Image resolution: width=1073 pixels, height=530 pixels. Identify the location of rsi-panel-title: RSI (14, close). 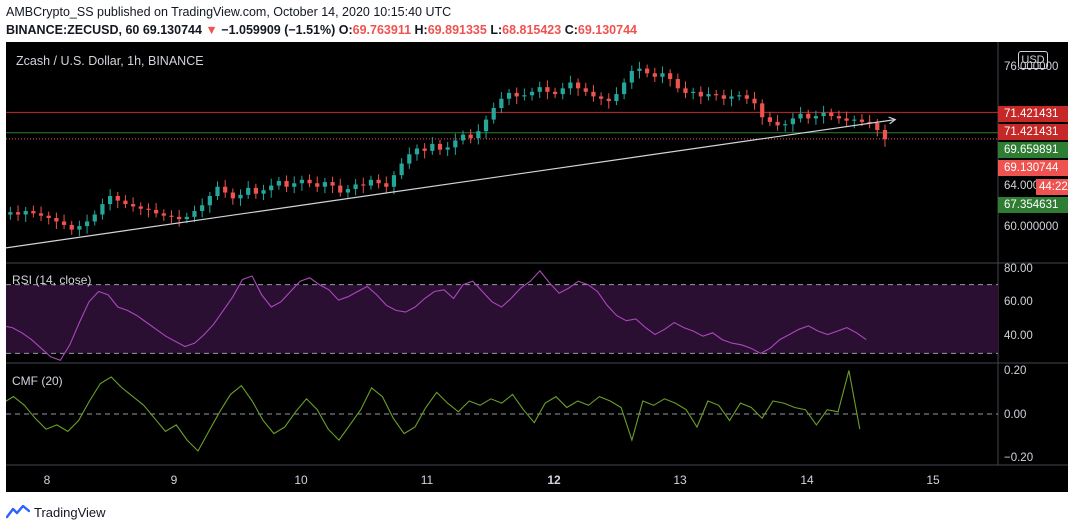
(52, 280).